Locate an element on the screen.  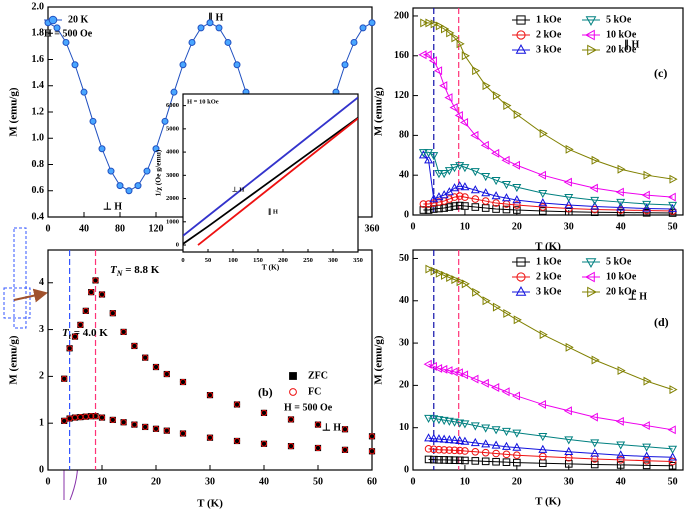
y-tick-label: 10 is located at coordinates (404, 427).